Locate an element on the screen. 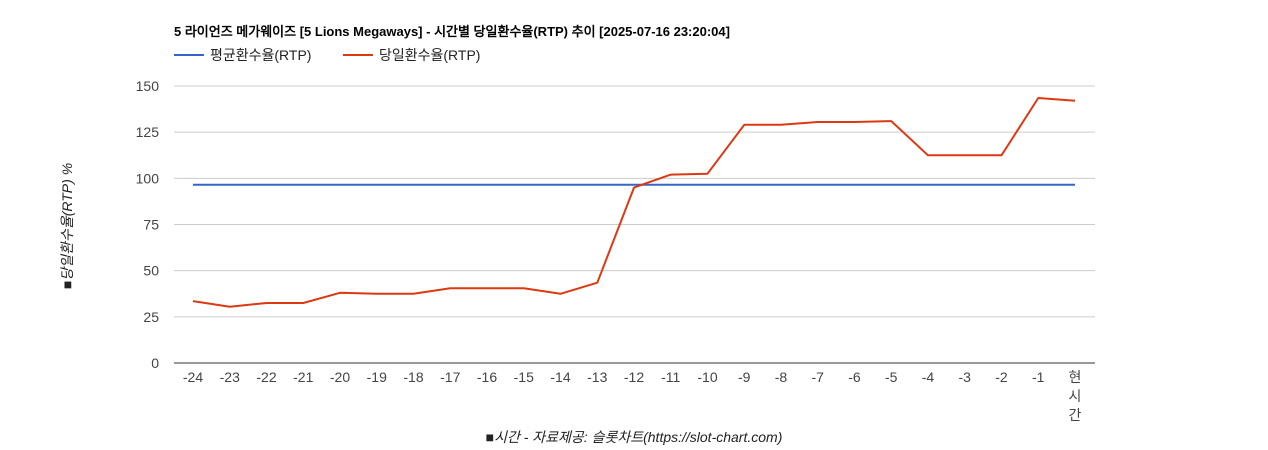  x-tick-label: -10 is located at coordinates (707, 377).